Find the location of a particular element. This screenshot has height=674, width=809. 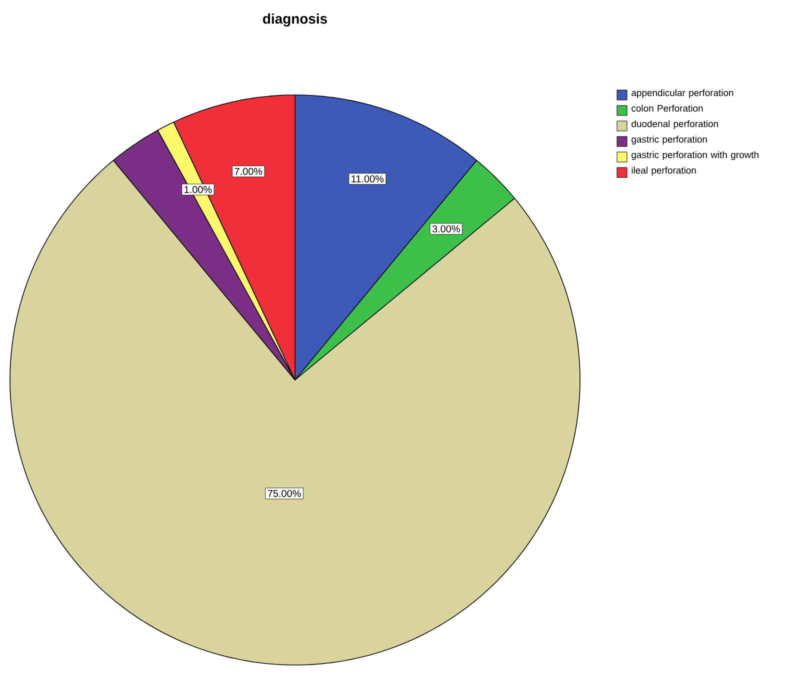

legend-label: colon Perforation is located at coordinates (667, 108).